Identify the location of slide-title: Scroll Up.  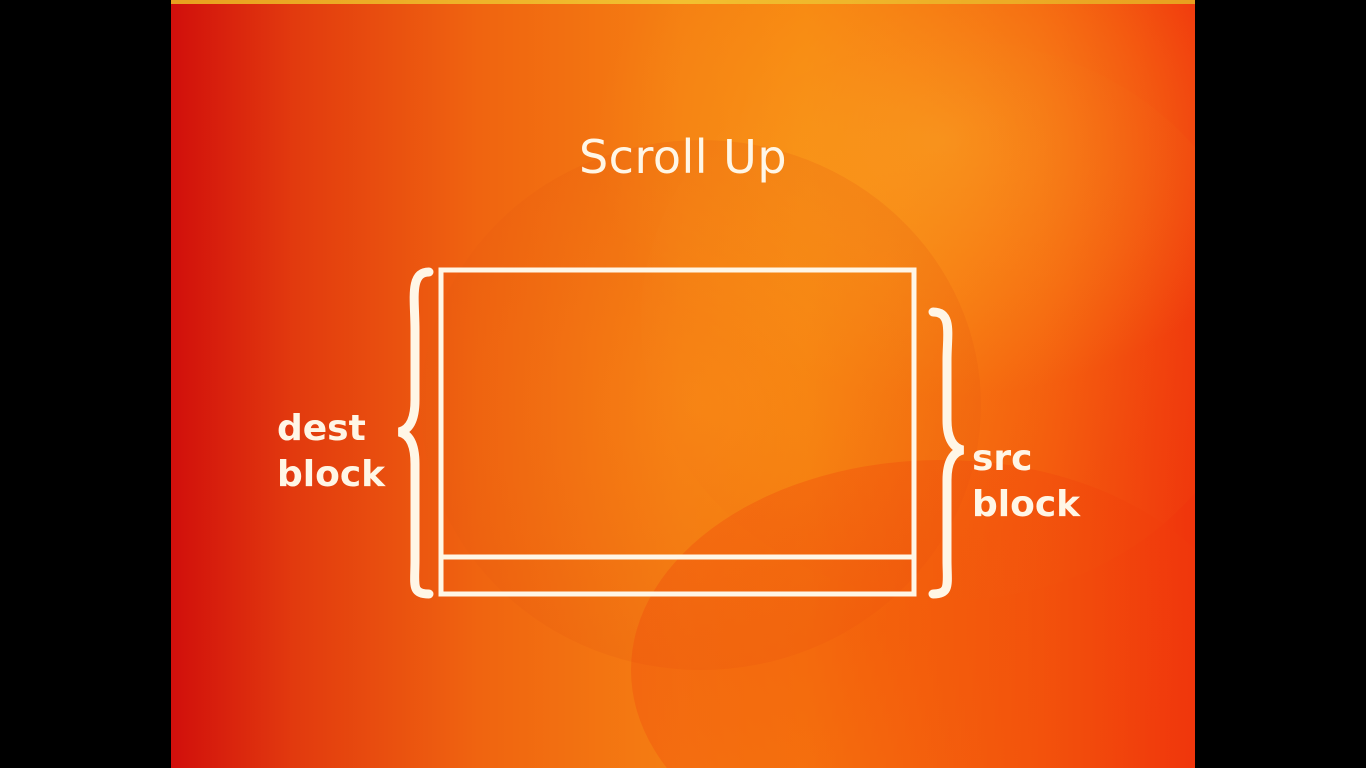
(683, 157).